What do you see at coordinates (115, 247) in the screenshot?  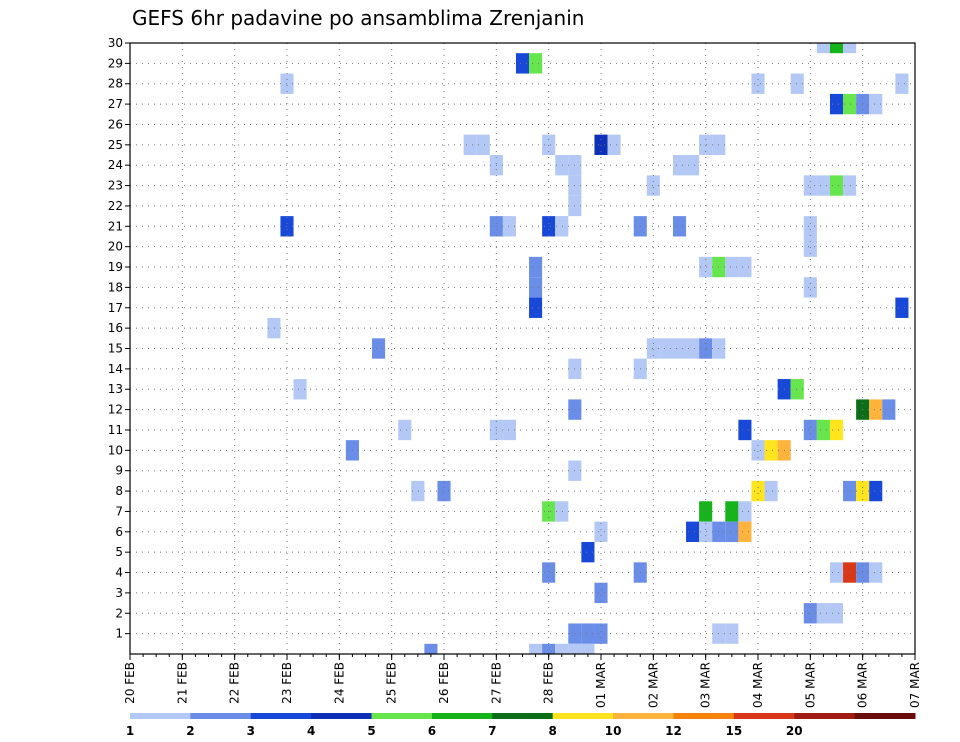 I see `y-tick-label: 20` at bounding box center [115, 247].